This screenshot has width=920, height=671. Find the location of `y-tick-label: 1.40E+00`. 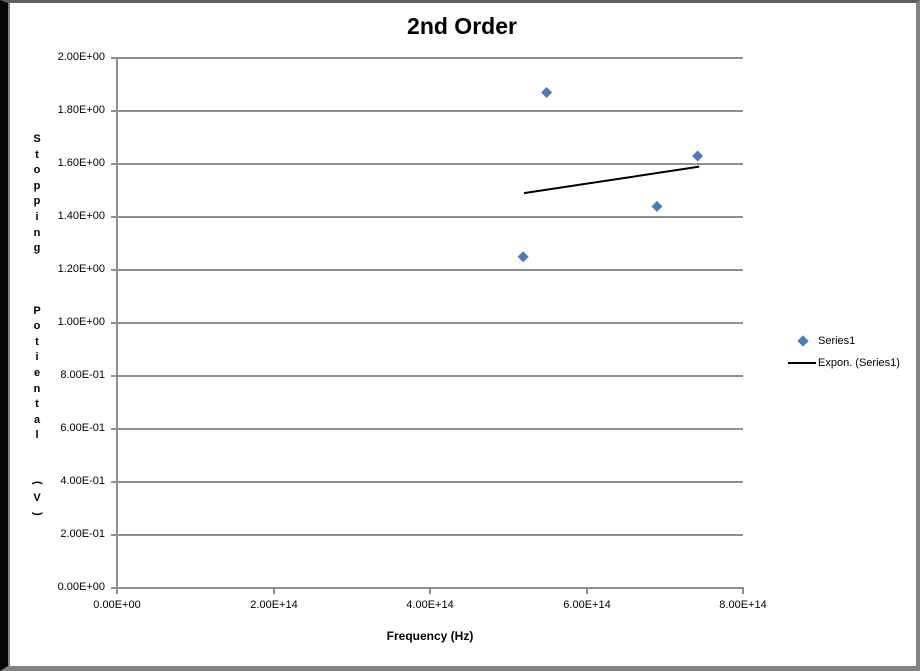

y-tick-label: 1.40E+00 is located at coordinates (81, 216).